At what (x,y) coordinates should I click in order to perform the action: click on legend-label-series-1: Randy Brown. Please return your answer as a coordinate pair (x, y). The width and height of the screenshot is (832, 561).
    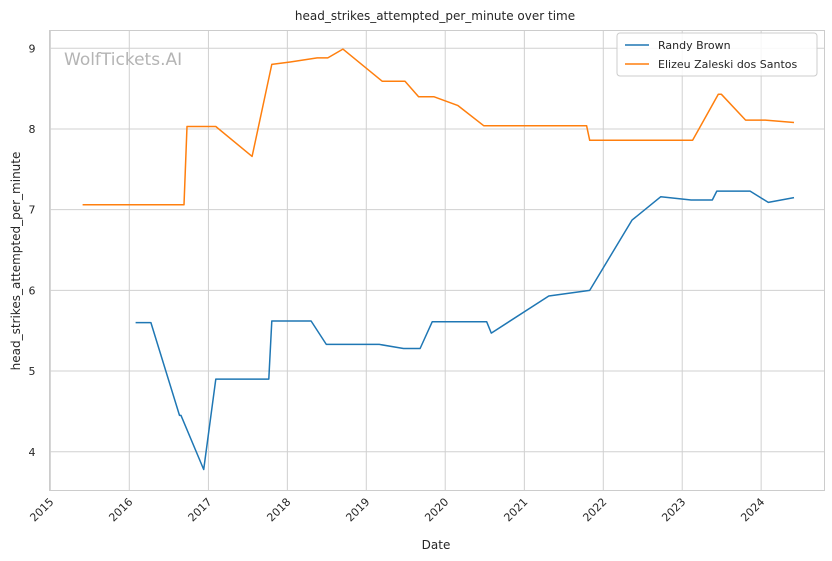
    Looking at the image, I should click on (694, 45).